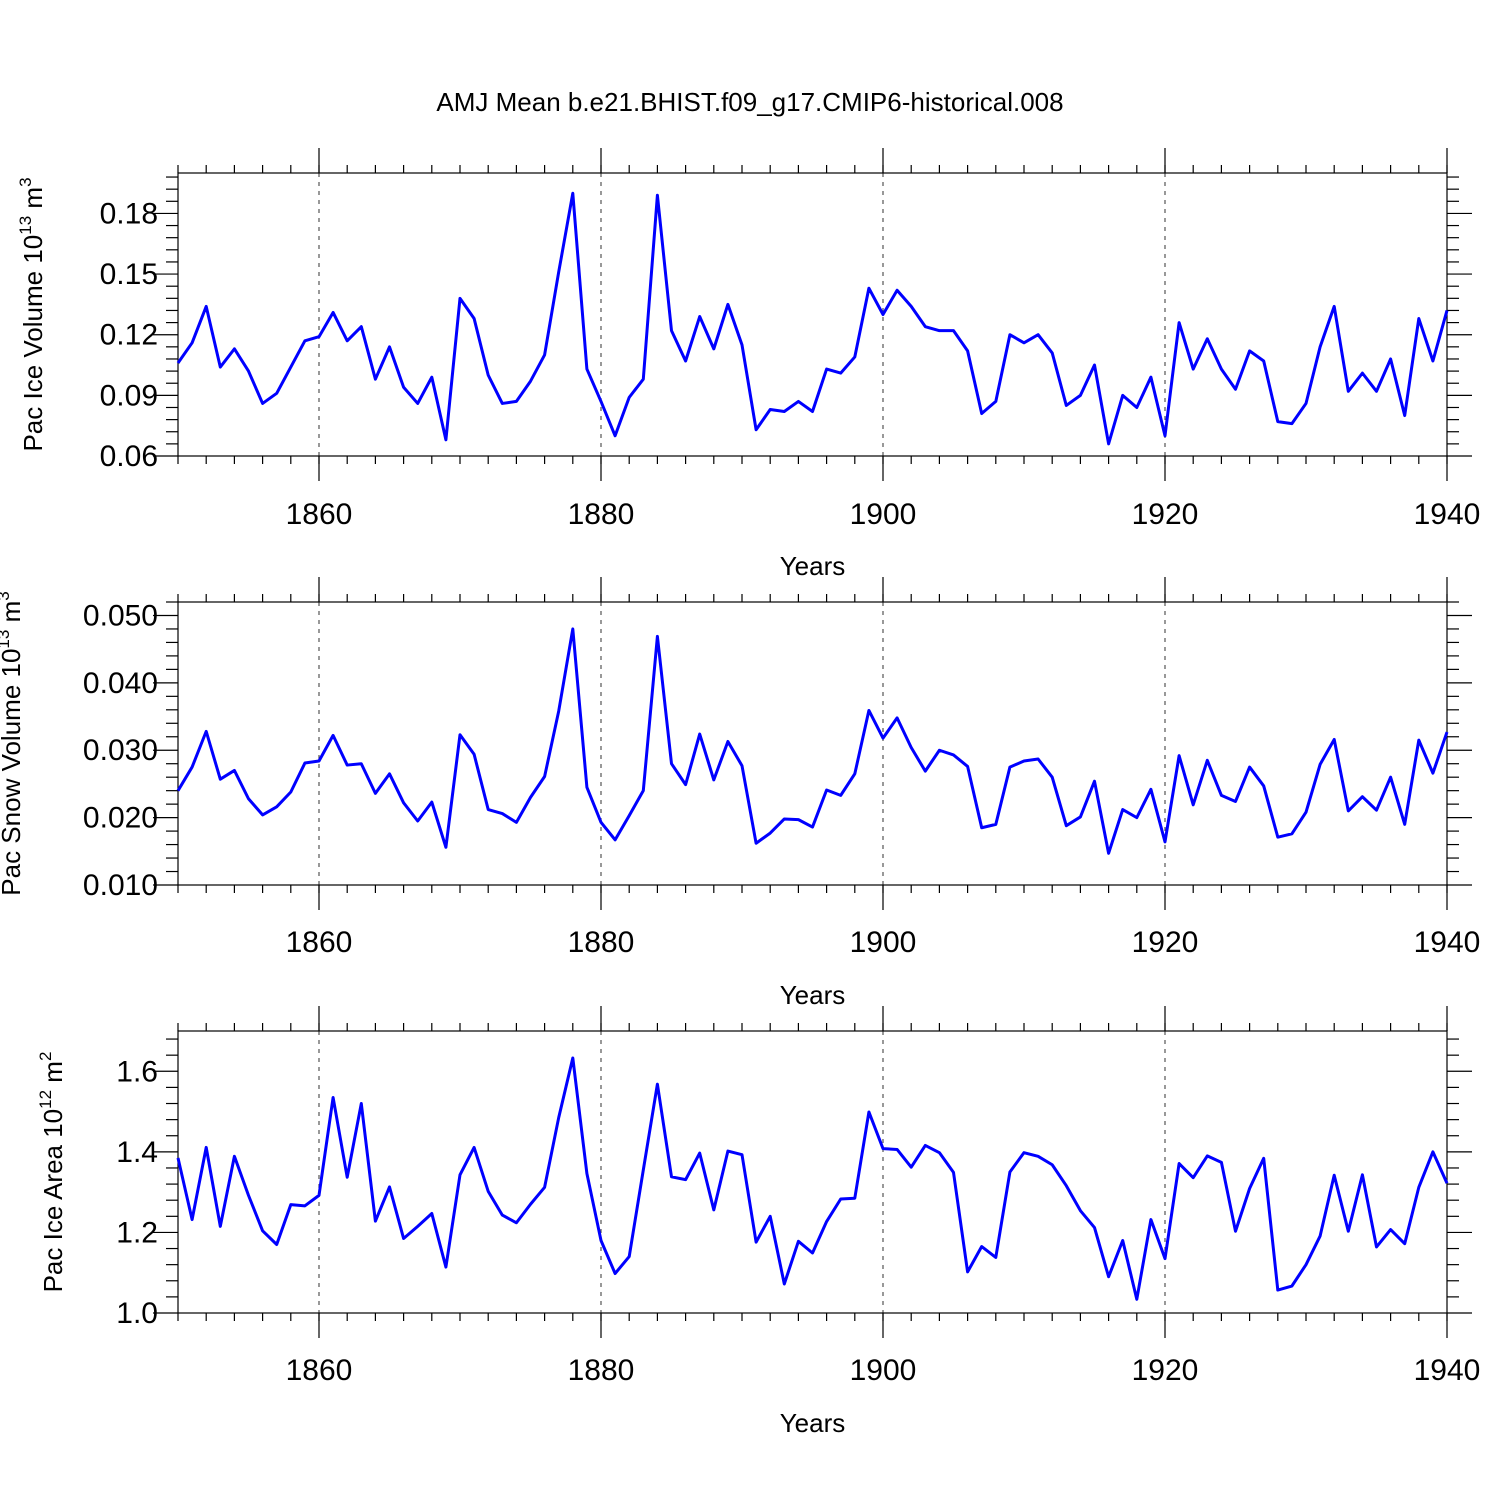  I want to click on y-axis-label-part: 12, so click(45, 1099).